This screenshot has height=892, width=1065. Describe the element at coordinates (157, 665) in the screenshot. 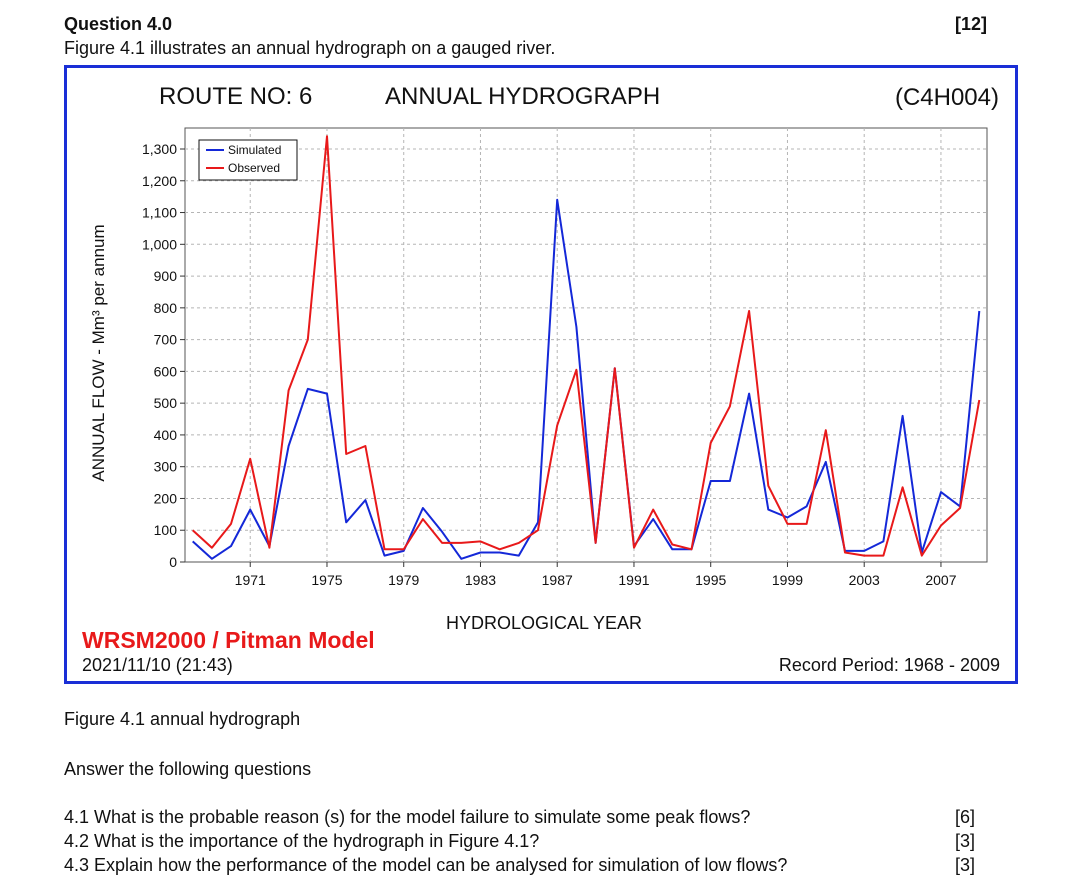

I see `run-timestamp: 2021/11/10 (21:43)` at that location.